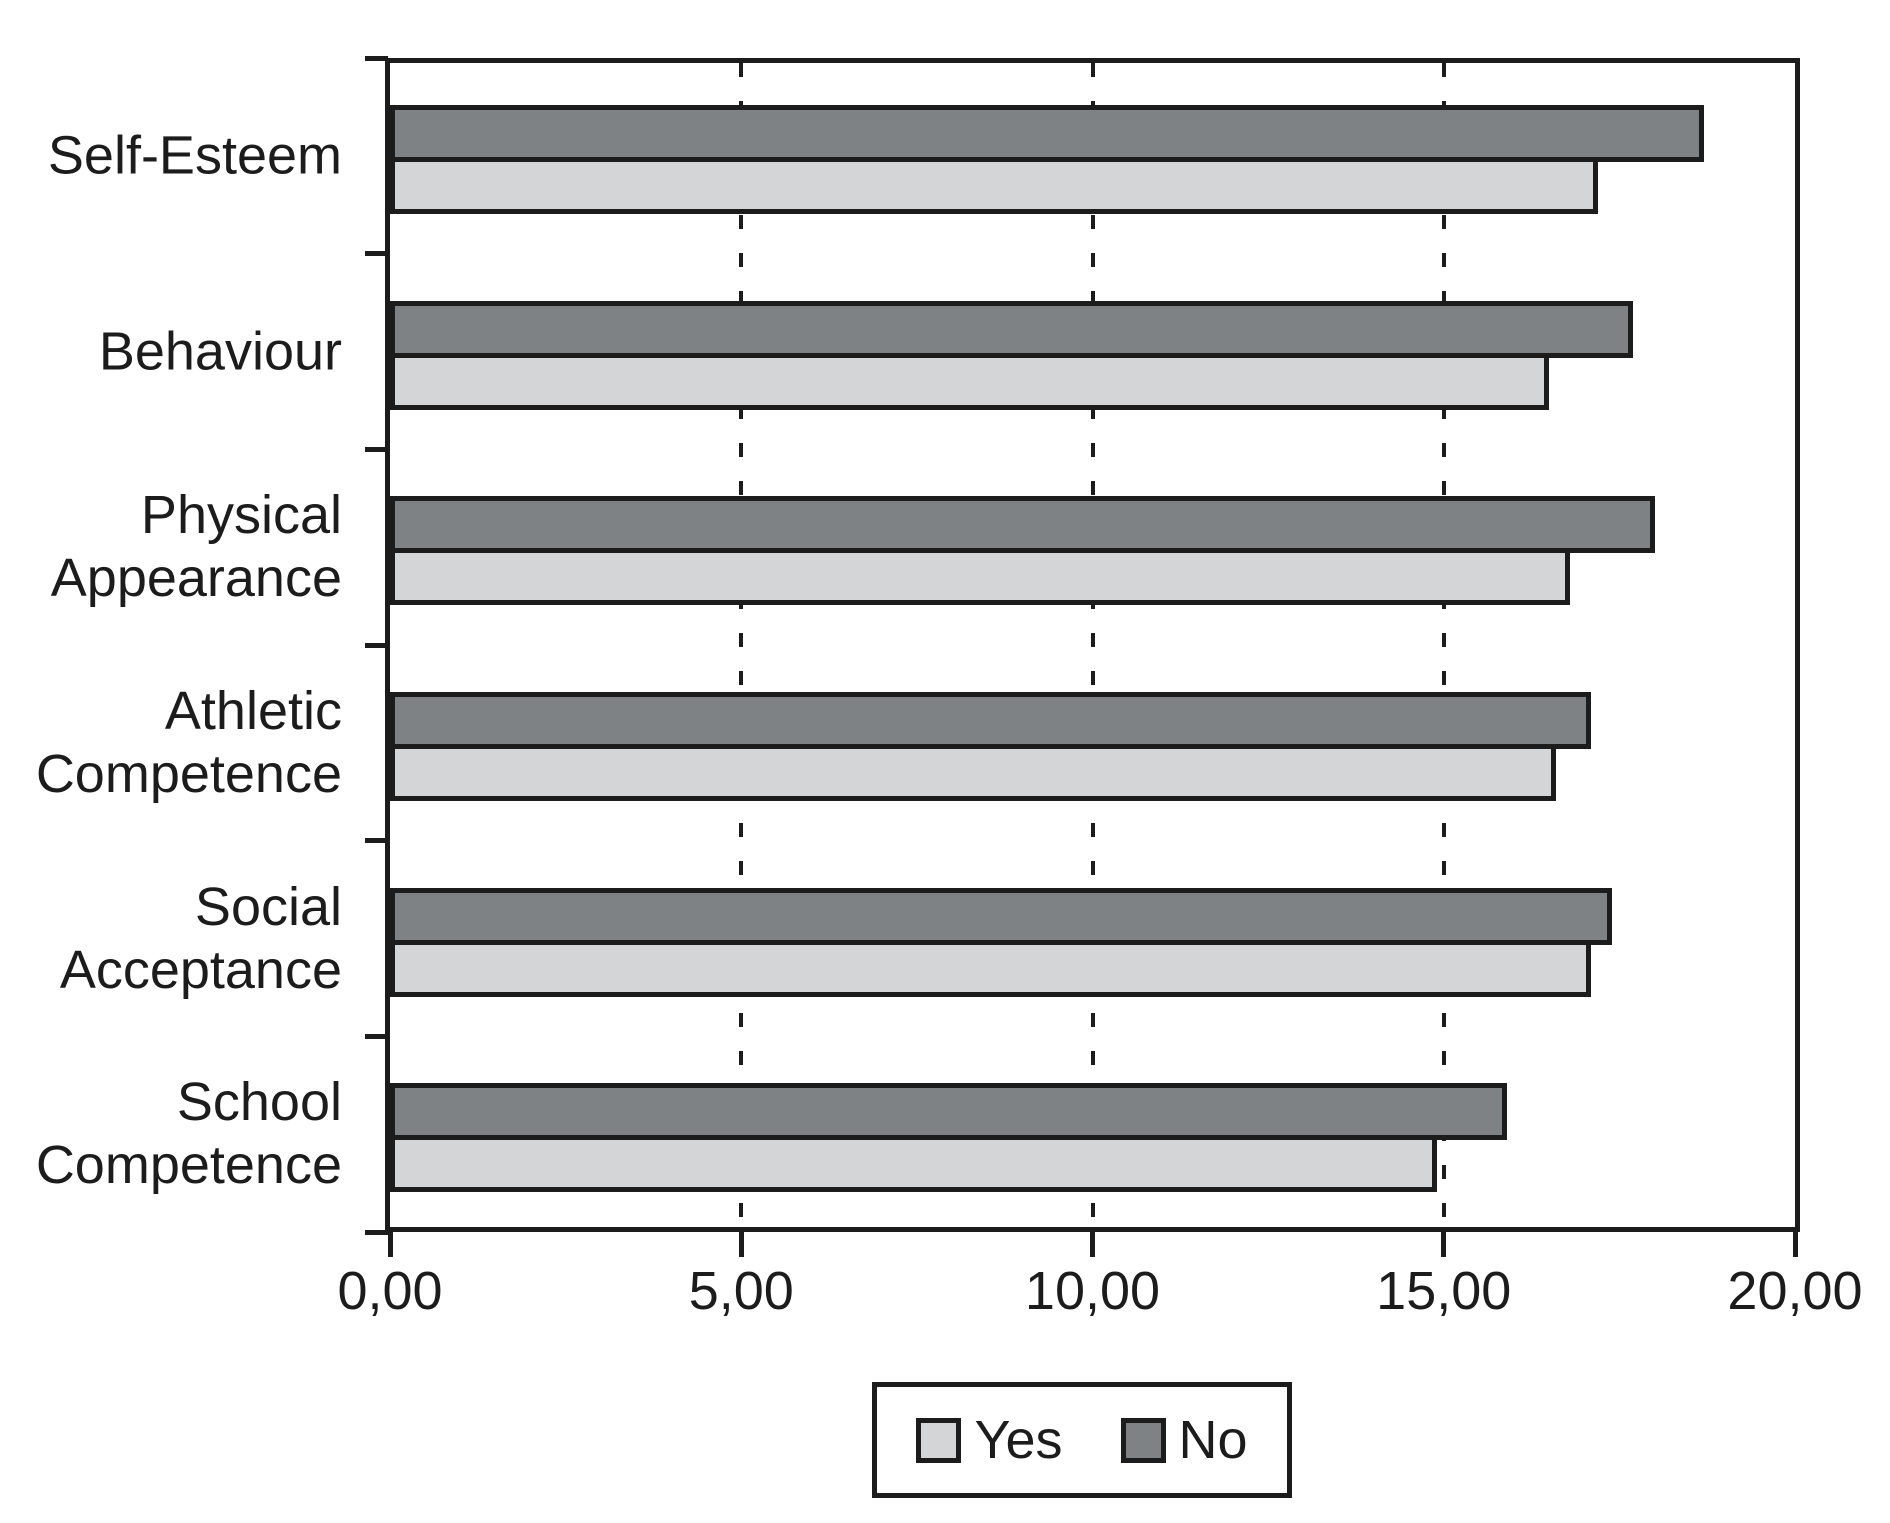  Describe the element at coordinates (390, 1242) in the screenshot. I see `x-tick-0,00` at that location.